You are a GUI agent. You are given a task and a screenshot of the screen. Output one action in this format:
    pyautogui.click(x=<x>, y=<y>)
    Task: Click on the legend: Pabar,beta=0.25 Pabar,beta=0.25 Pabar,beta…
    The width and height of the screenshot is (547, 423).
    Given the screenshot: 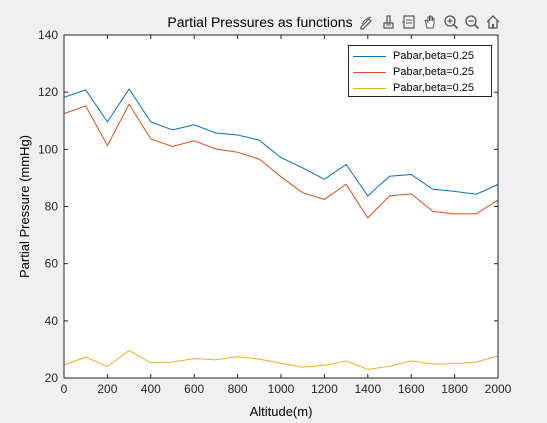 What is the action you would take?
    pyautogui.click(x=420, y=71)
    